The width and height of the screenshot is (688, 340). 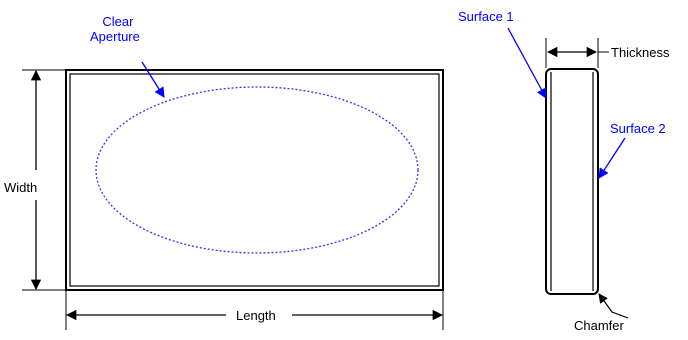 I want to click on width-label: Width, so click(x=21, y=187).